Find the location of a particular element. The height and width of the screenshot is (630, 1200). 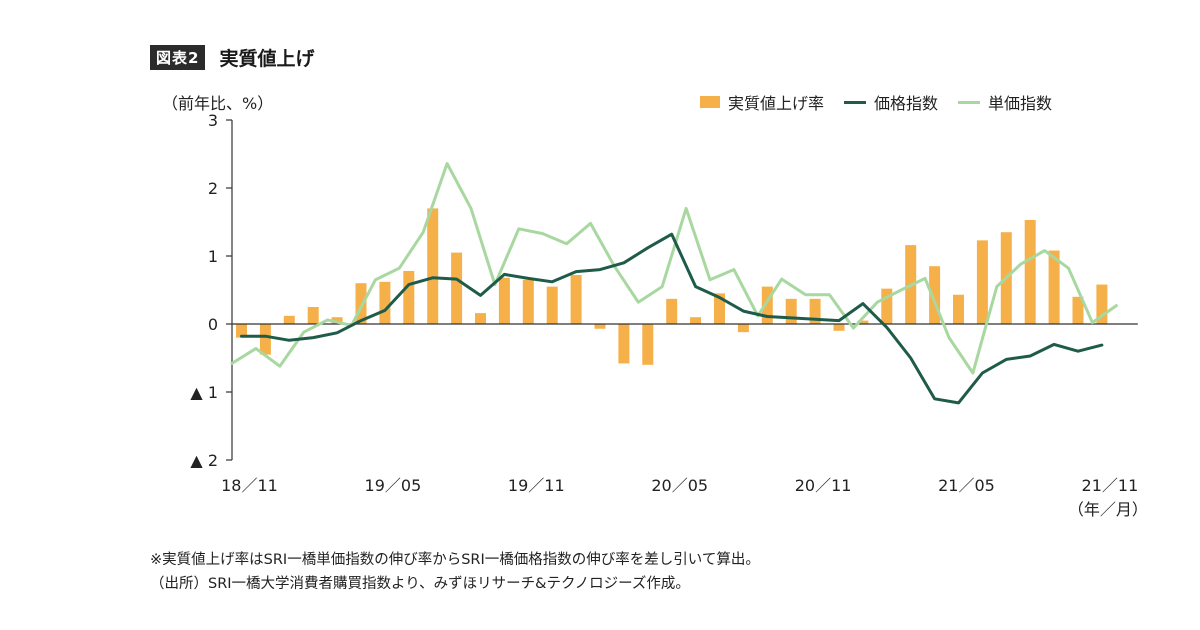

legend-label-bar: 実質値上げ率 is located at coordinates (775, 103).